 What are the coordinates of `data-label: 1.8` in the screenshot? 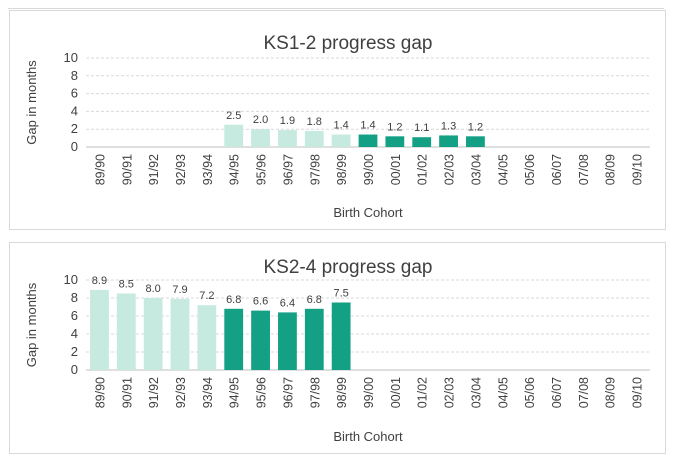 It's located at (314, 122).